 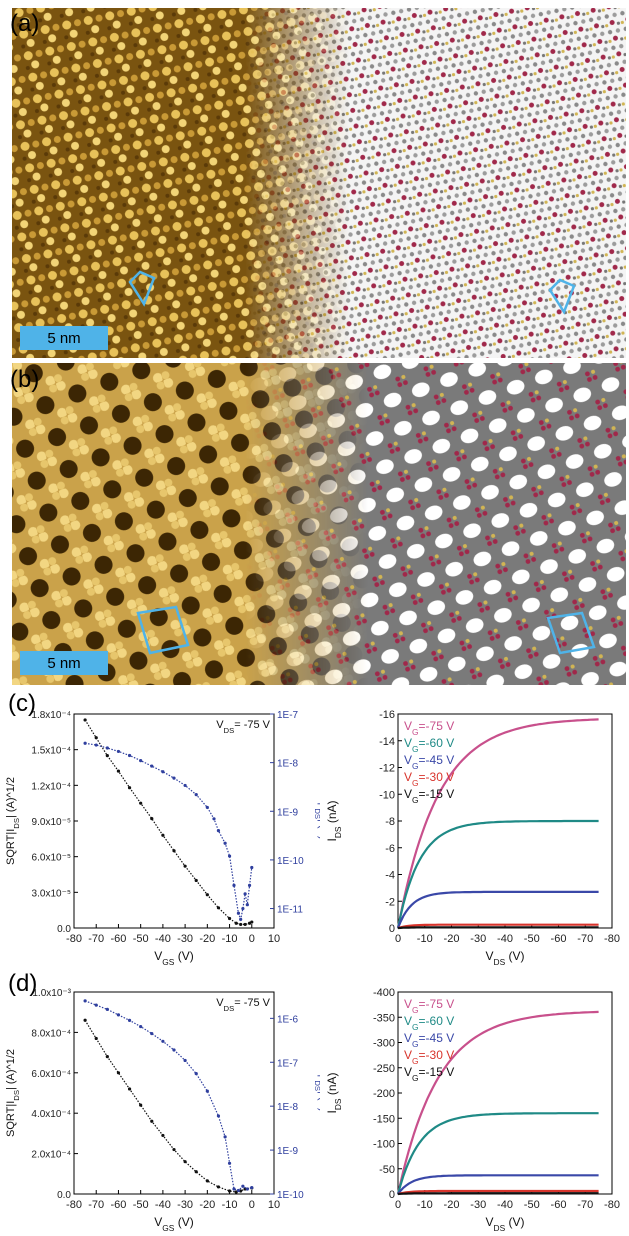 I want to click on y-tick-label: -2, so click(x=390, y=902).